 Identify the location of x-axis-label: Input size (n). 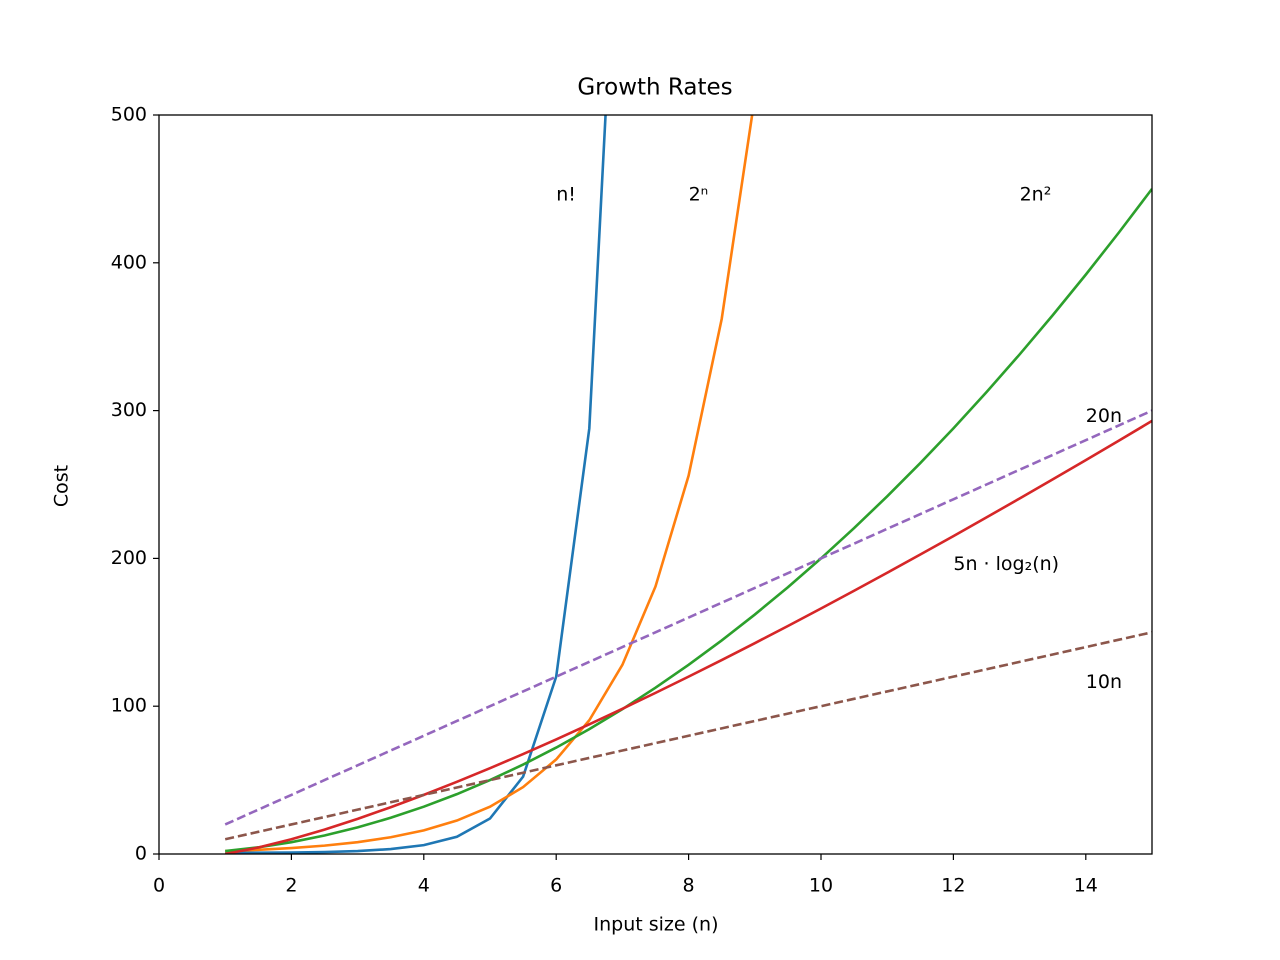
(656, 925).